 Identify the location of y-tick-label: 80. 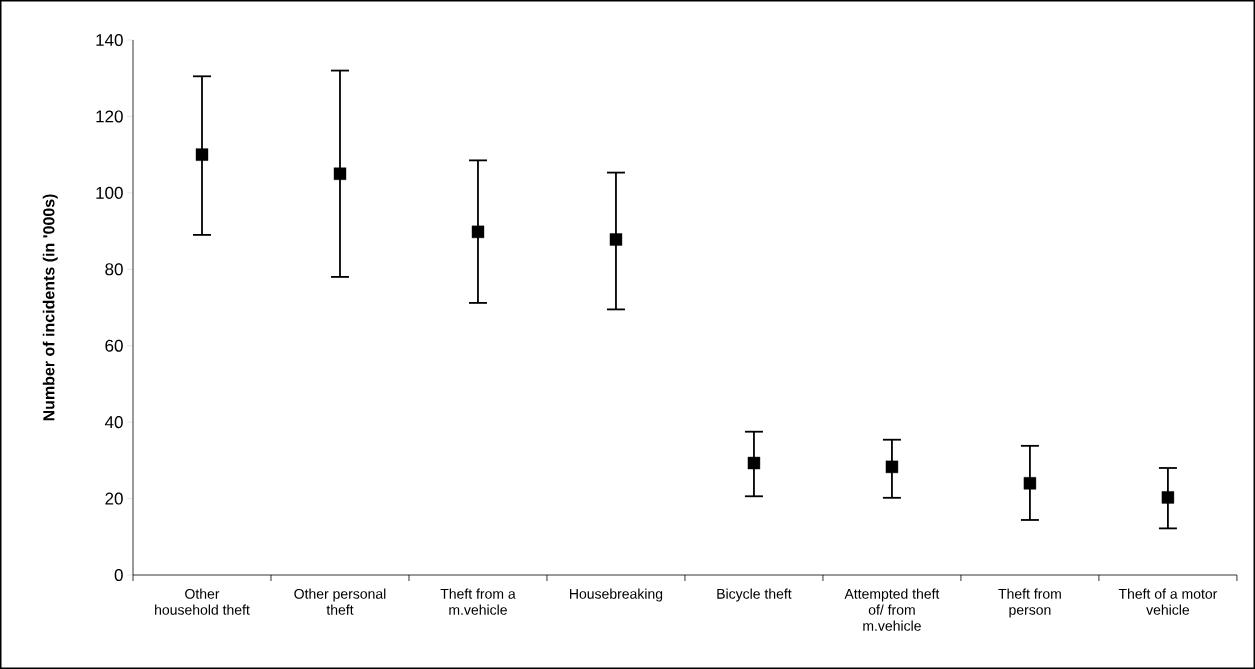
(114, 269).